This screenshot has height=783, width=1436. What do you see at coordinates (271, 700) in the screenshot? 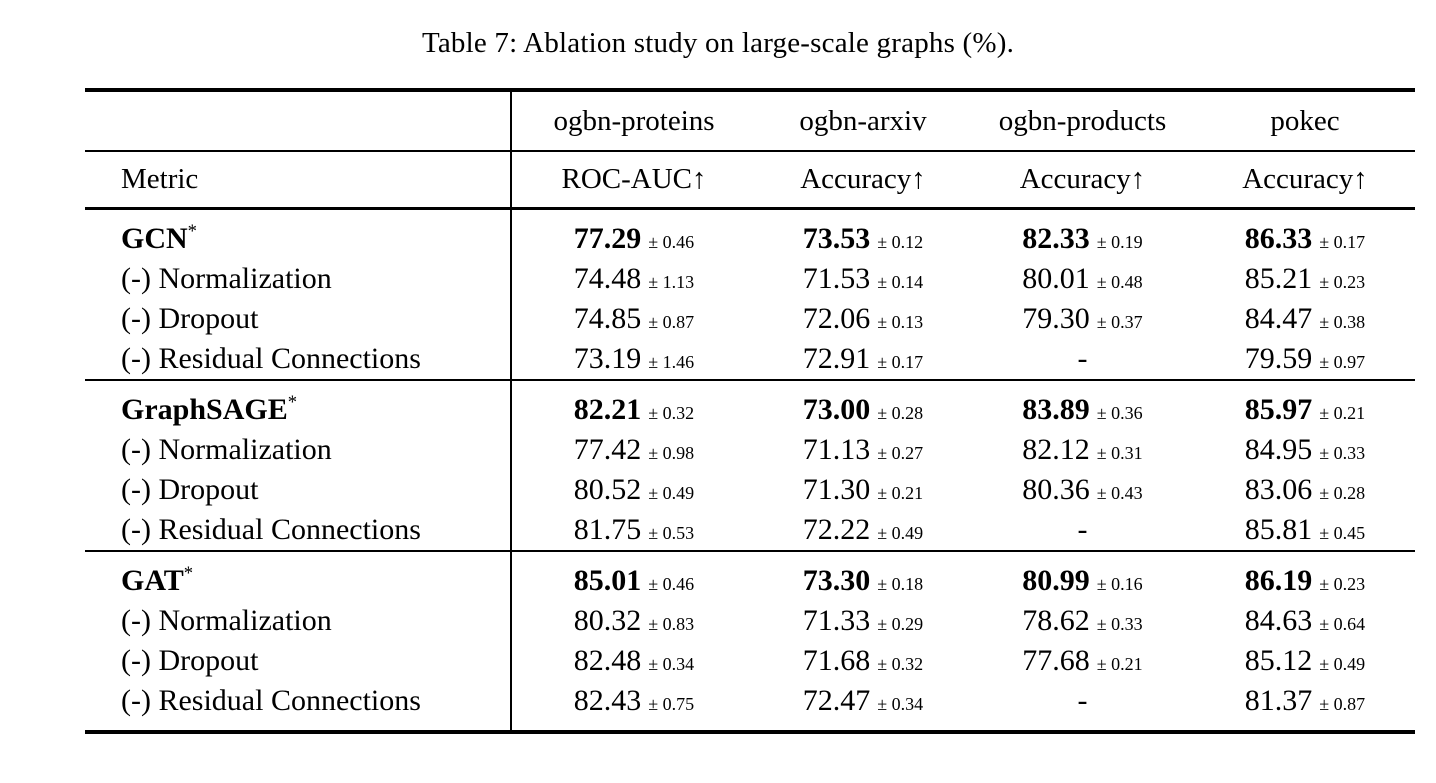
I see `ablation-label: (-) Residual Connections` at bounding box center [271, 700].